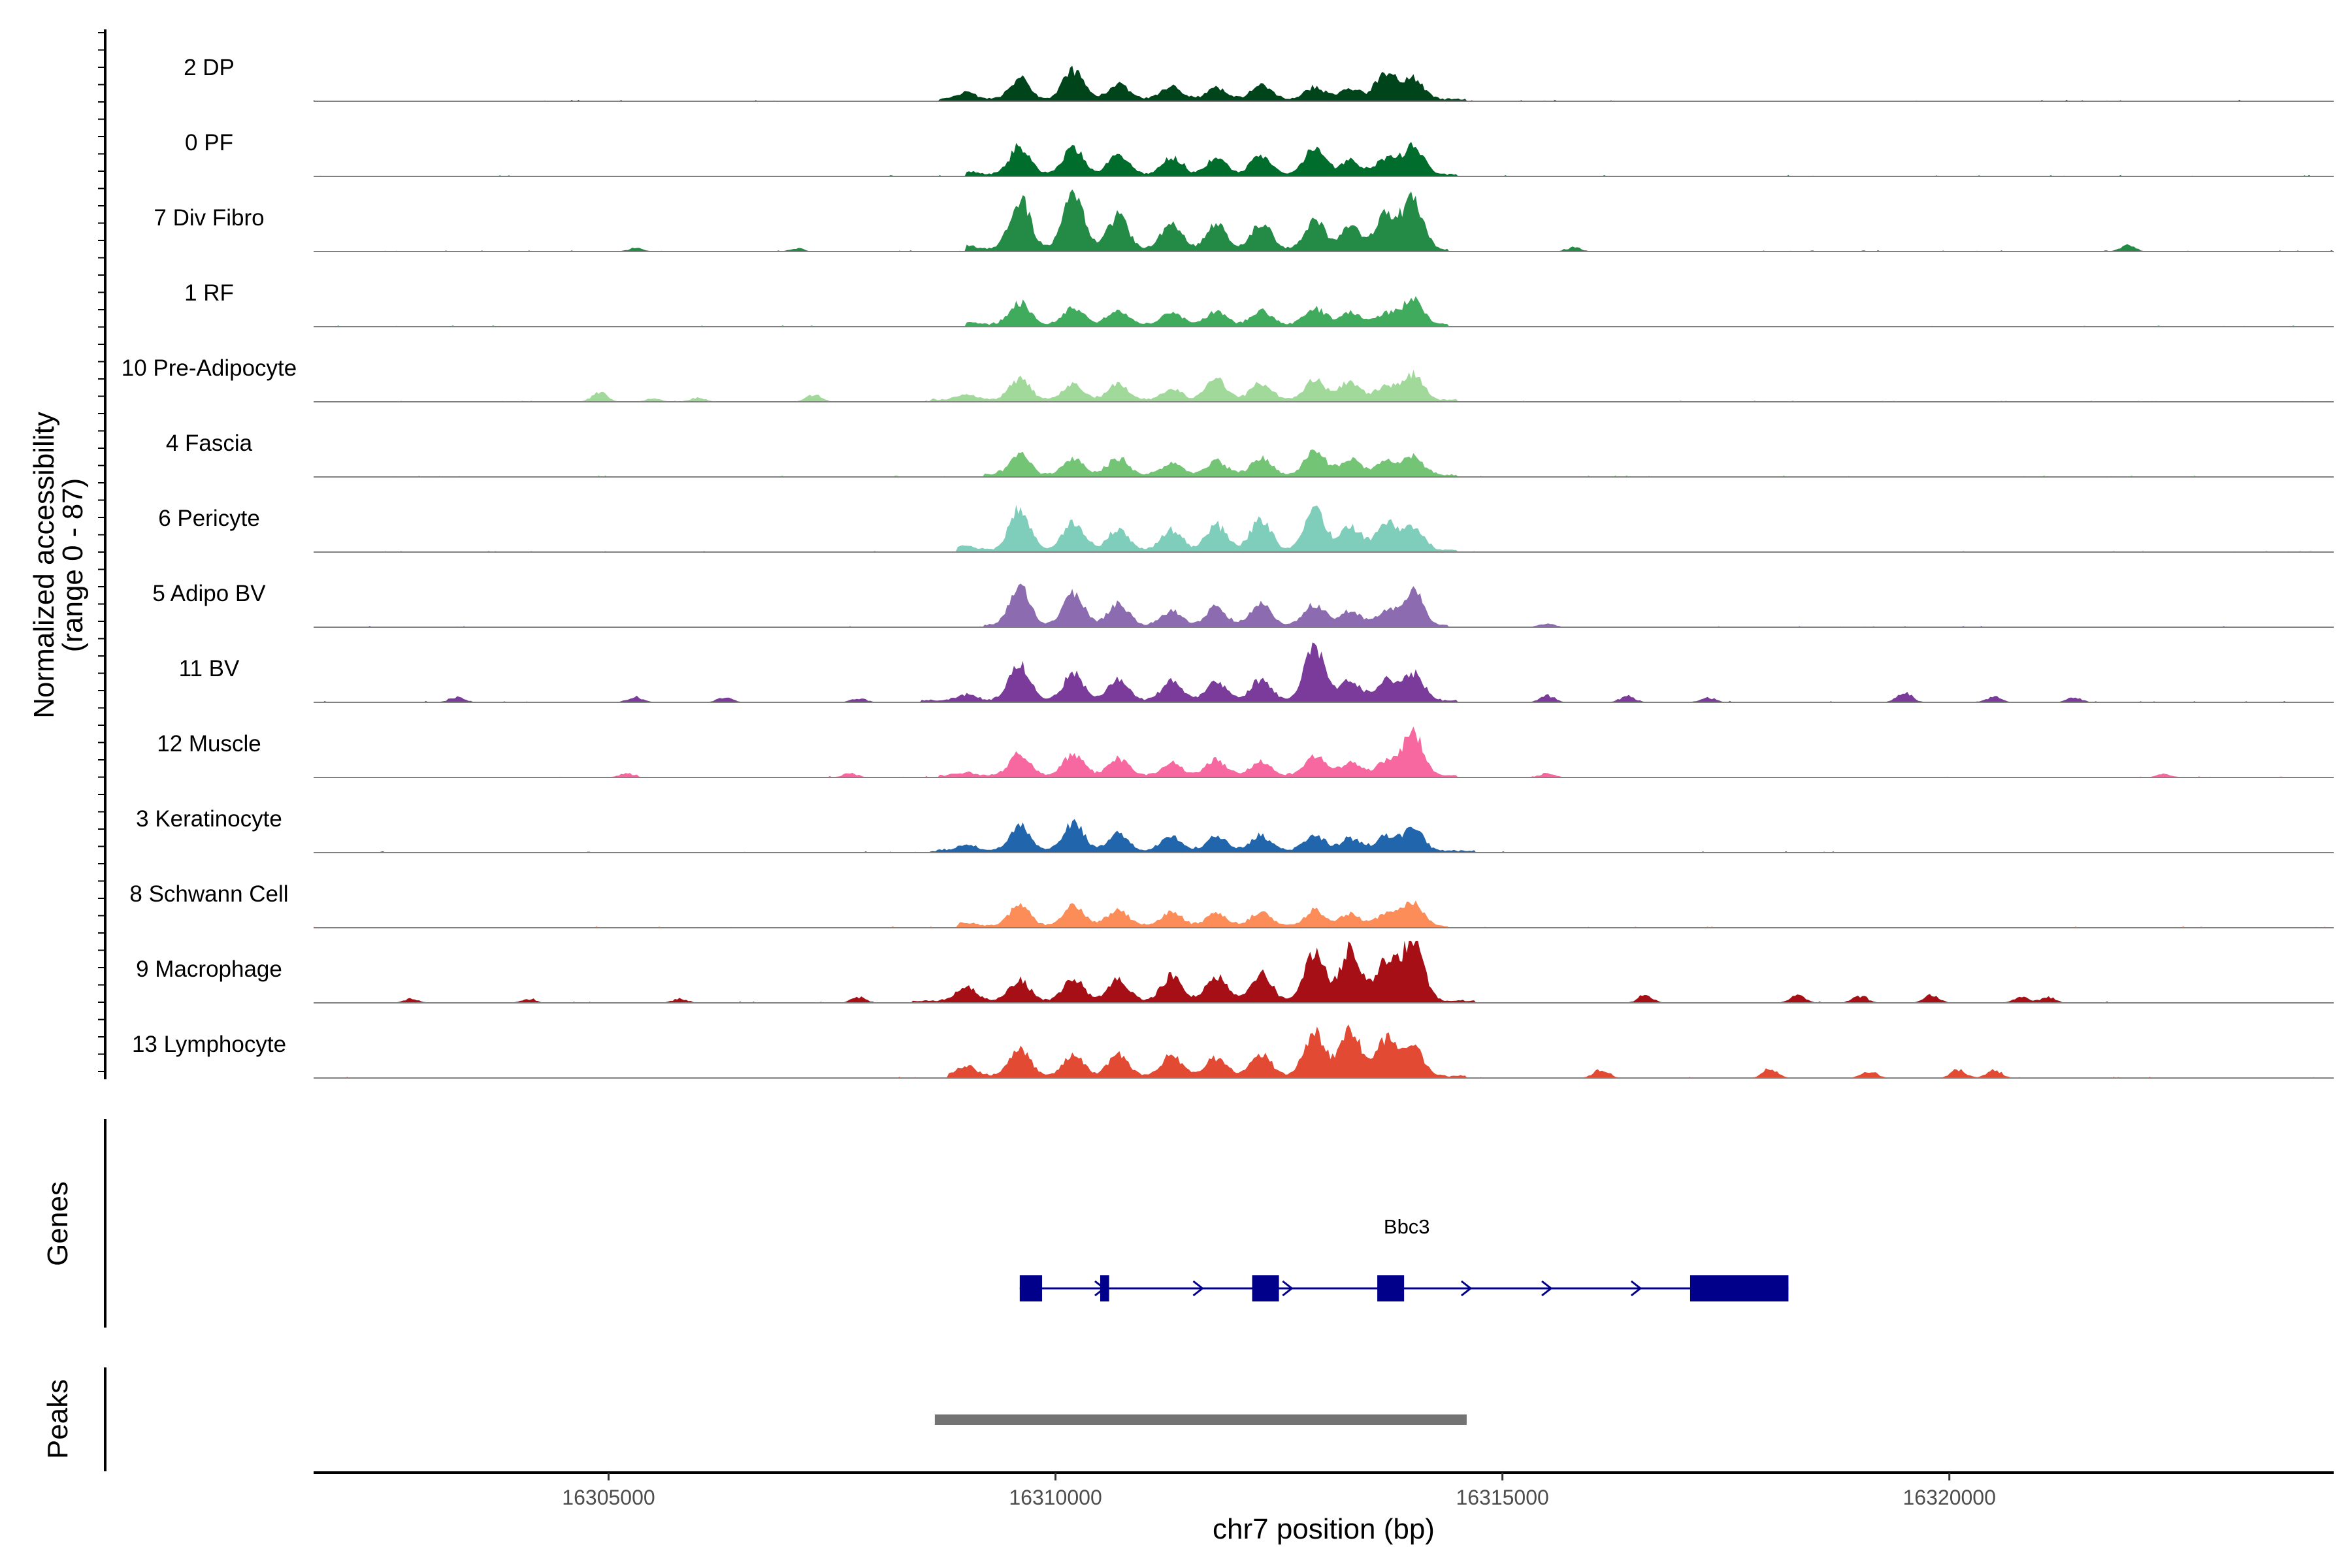  Describe the element at coordinates (209, 744) in the screenshot. I see `track-label: 12 Muscle` at that location.